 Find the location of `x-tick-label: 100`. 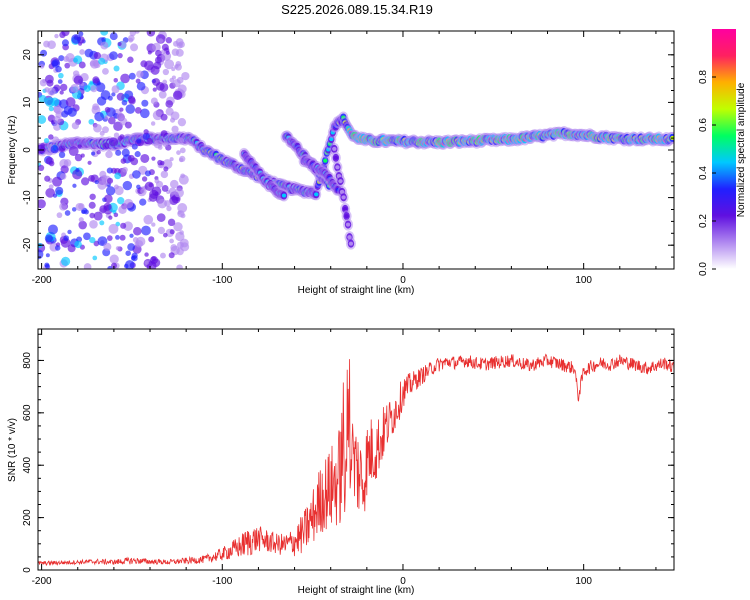

x-tick-label: 100 is located at coordinates (583, 581).